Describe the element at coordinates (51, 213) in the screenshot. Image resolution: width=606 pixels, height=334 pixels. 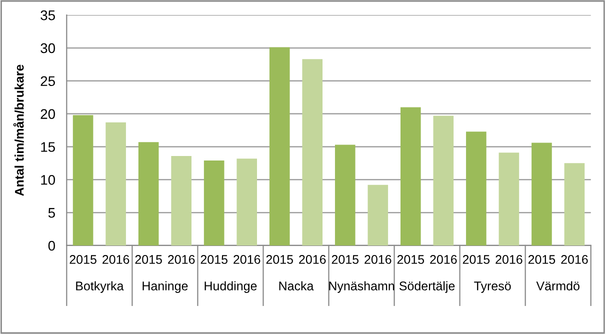
I see `y-tick-label: 5` at that location.